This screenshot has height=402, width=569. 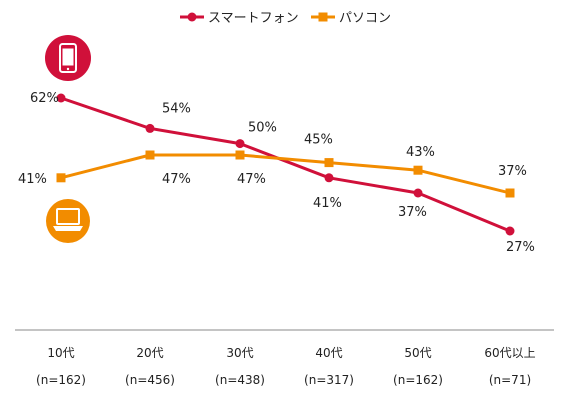 What do you see at coordinates (149, 353) in the screenshot?
I see `category-label: 20代` at bounding box center [149, 353].